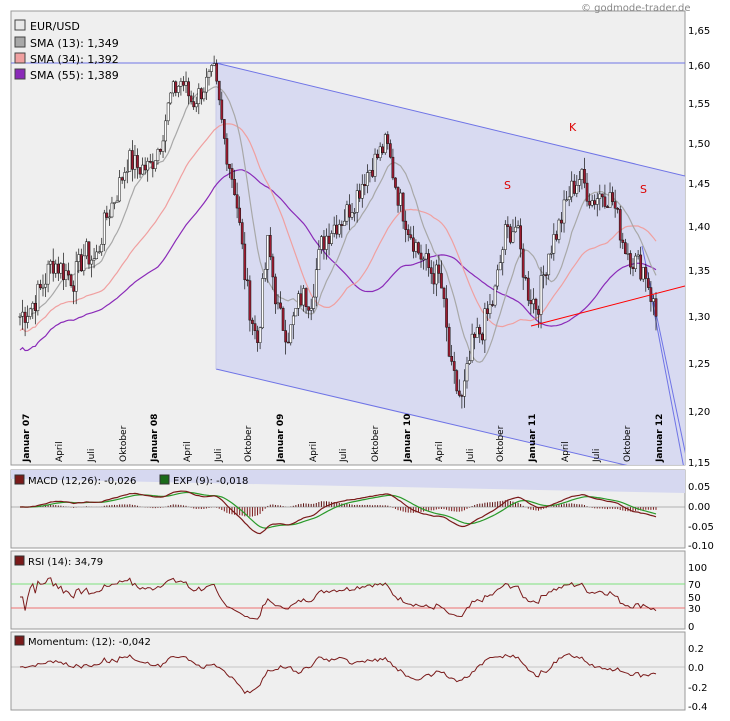 The width and height of the screenshot is (730, 721). Describe the element at coordinates (74, 59) in the screenshot. I see `legend-sma34: SMA (34): 1,392` at that location.